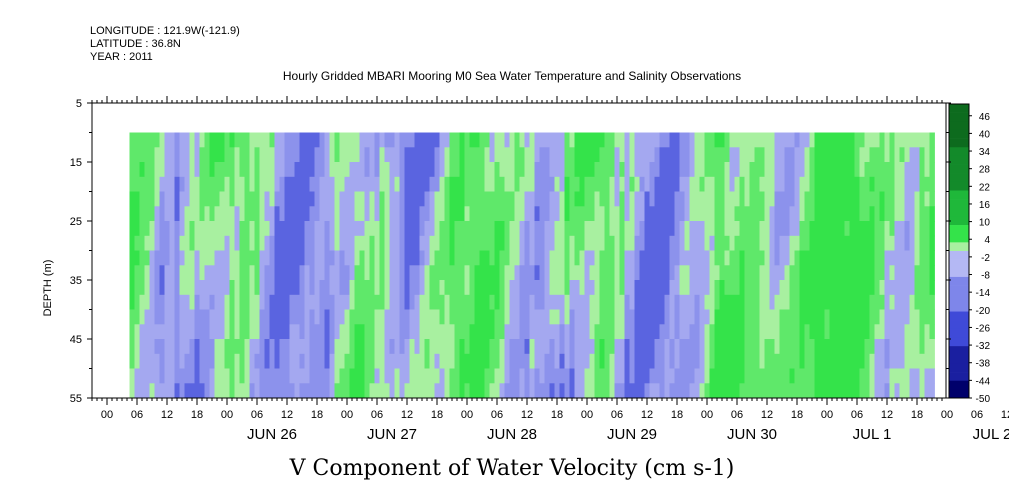 This screenshot has width=1009, height=504. Describe the element at coordinates (287, 415) in the screenshot. I see `x-hour-label: 12` at that location.